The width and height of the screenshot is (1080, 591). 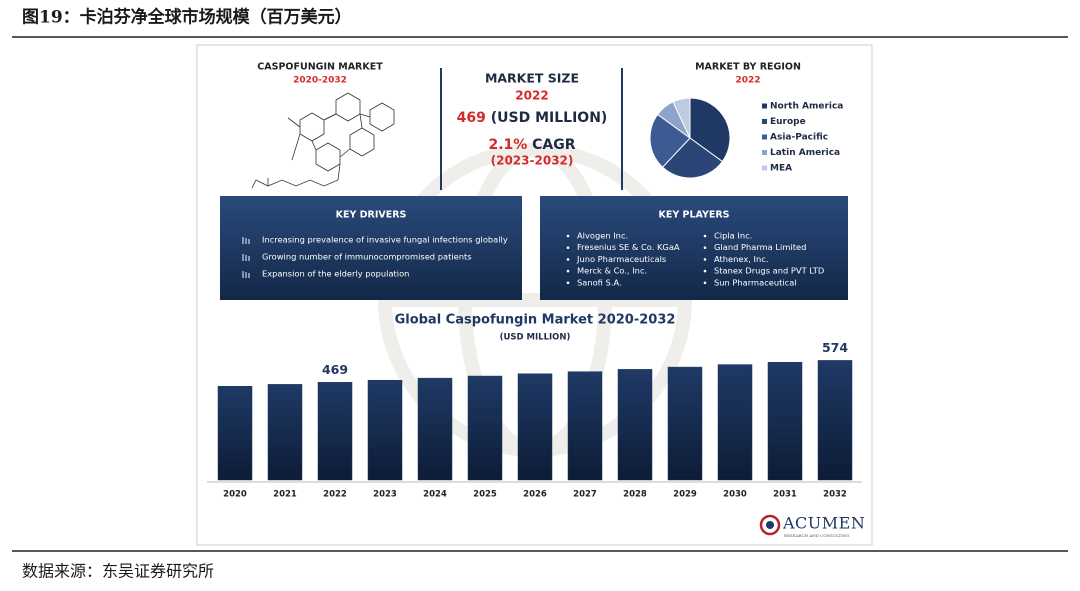 I want to click on x-tick-label: 2026, so click(x=535, y=495).